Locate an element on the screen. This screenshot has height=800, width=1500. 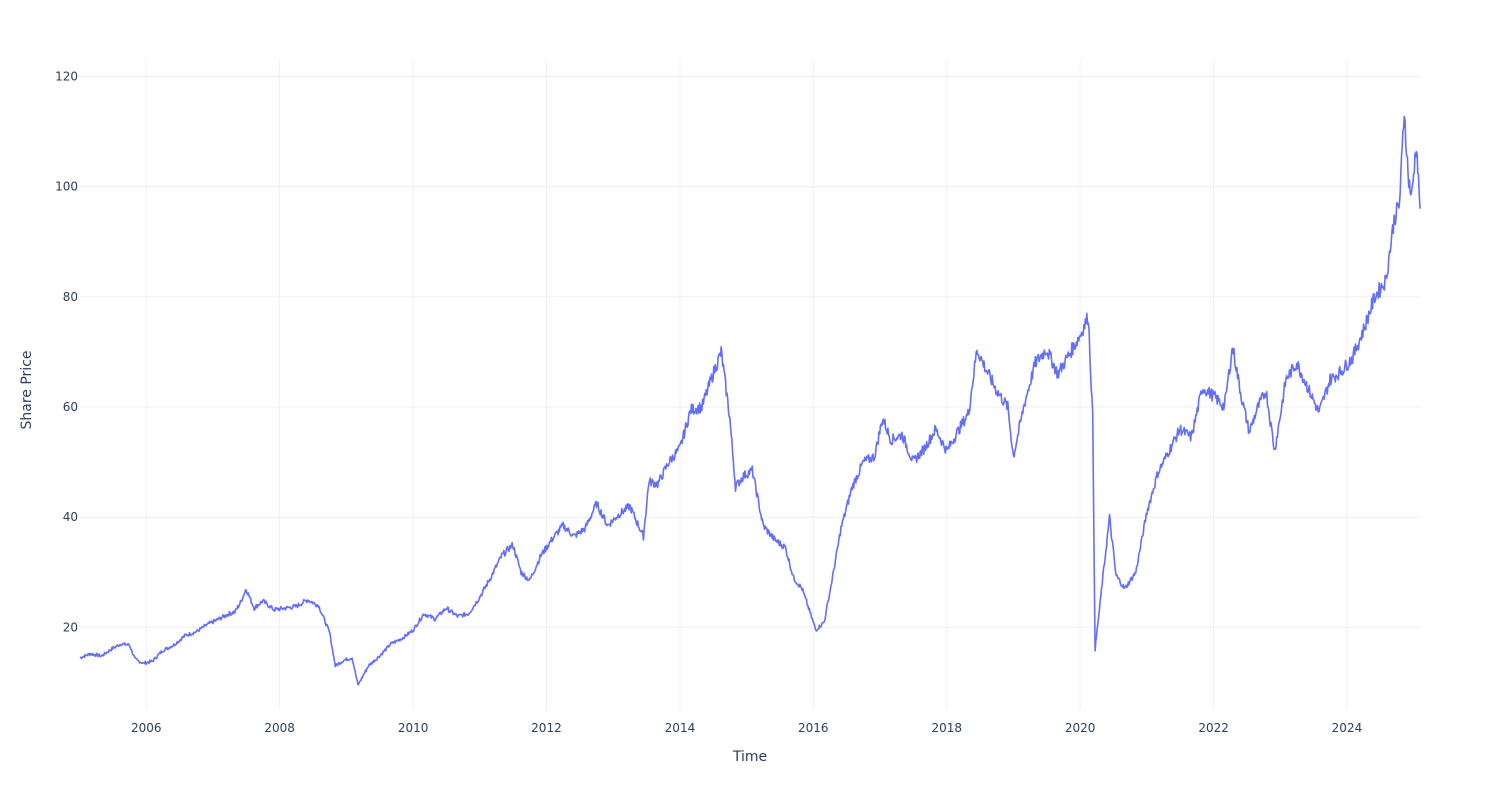
x-tick-label: 2012 is located at coordinates (546, 728).